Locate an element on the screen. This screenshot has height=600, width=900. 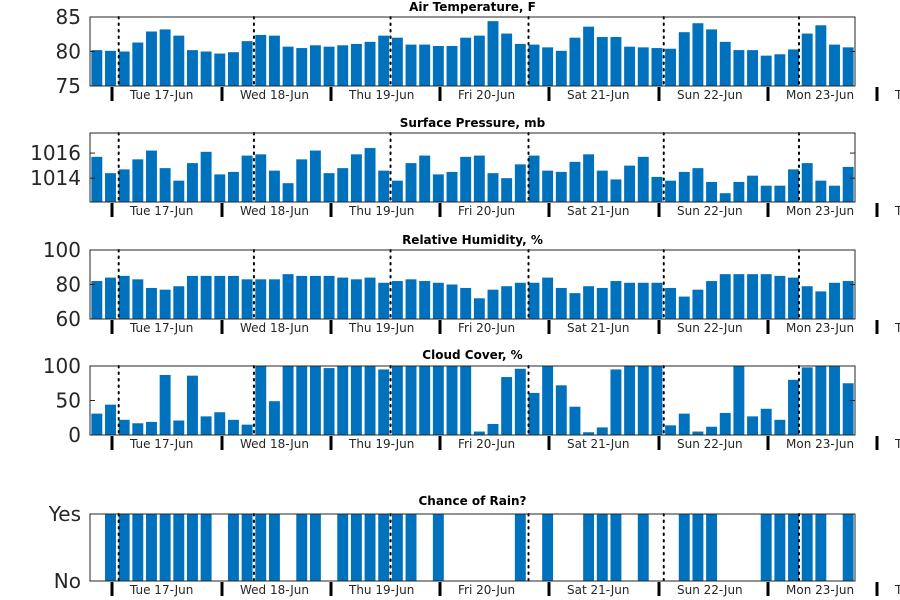
day-label: Mon 23-Jun is located at coordinates (820, 328).